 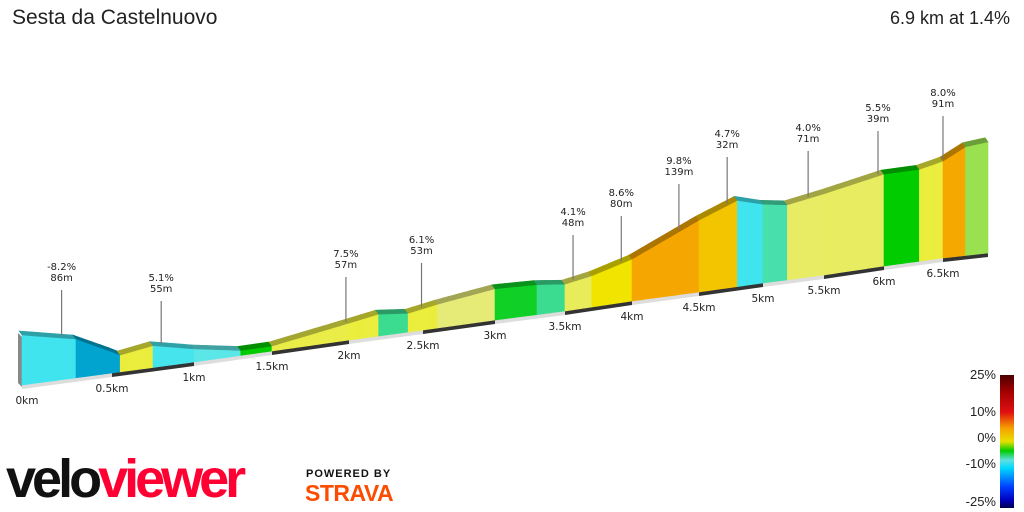 What do you see at coordinates (878, 119) in the screenshot?
I see `annotation-length: 39m` at bounding box center [878, 119].